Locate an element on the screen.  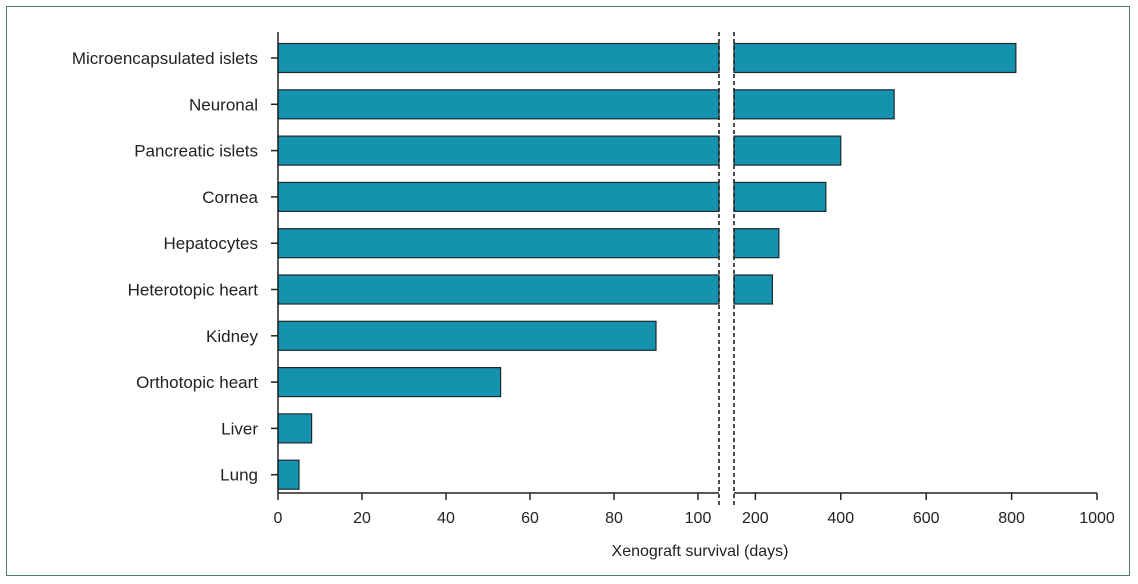
x-tick-label: 100 is located at coordinates (698, 518).